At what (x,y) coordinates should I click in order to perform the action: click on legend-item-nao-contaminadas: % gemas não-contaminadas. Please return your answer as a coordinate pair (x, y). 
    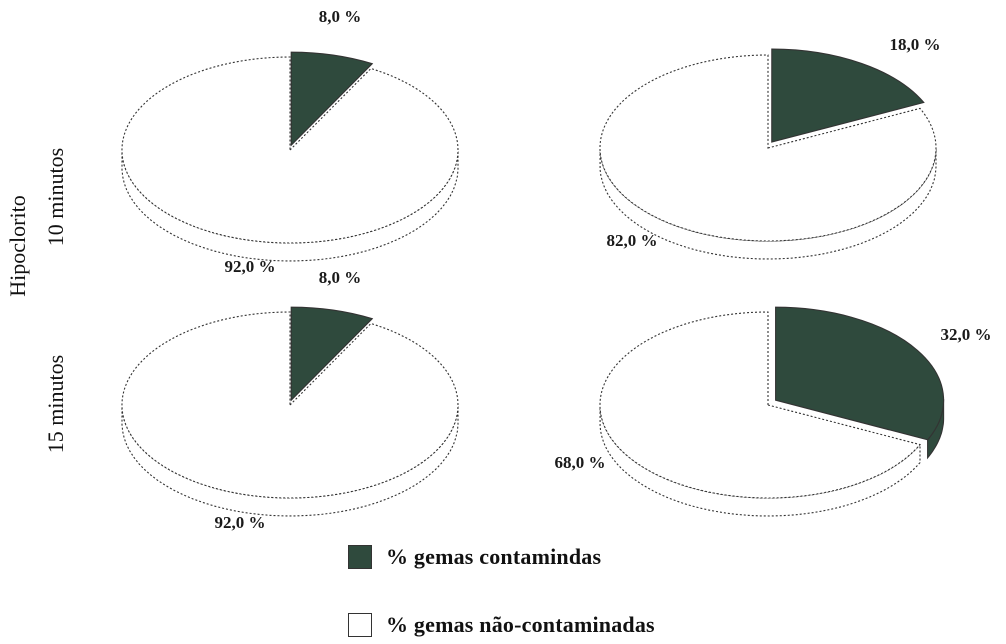
    Looking at the image, I should click on (501, 625).